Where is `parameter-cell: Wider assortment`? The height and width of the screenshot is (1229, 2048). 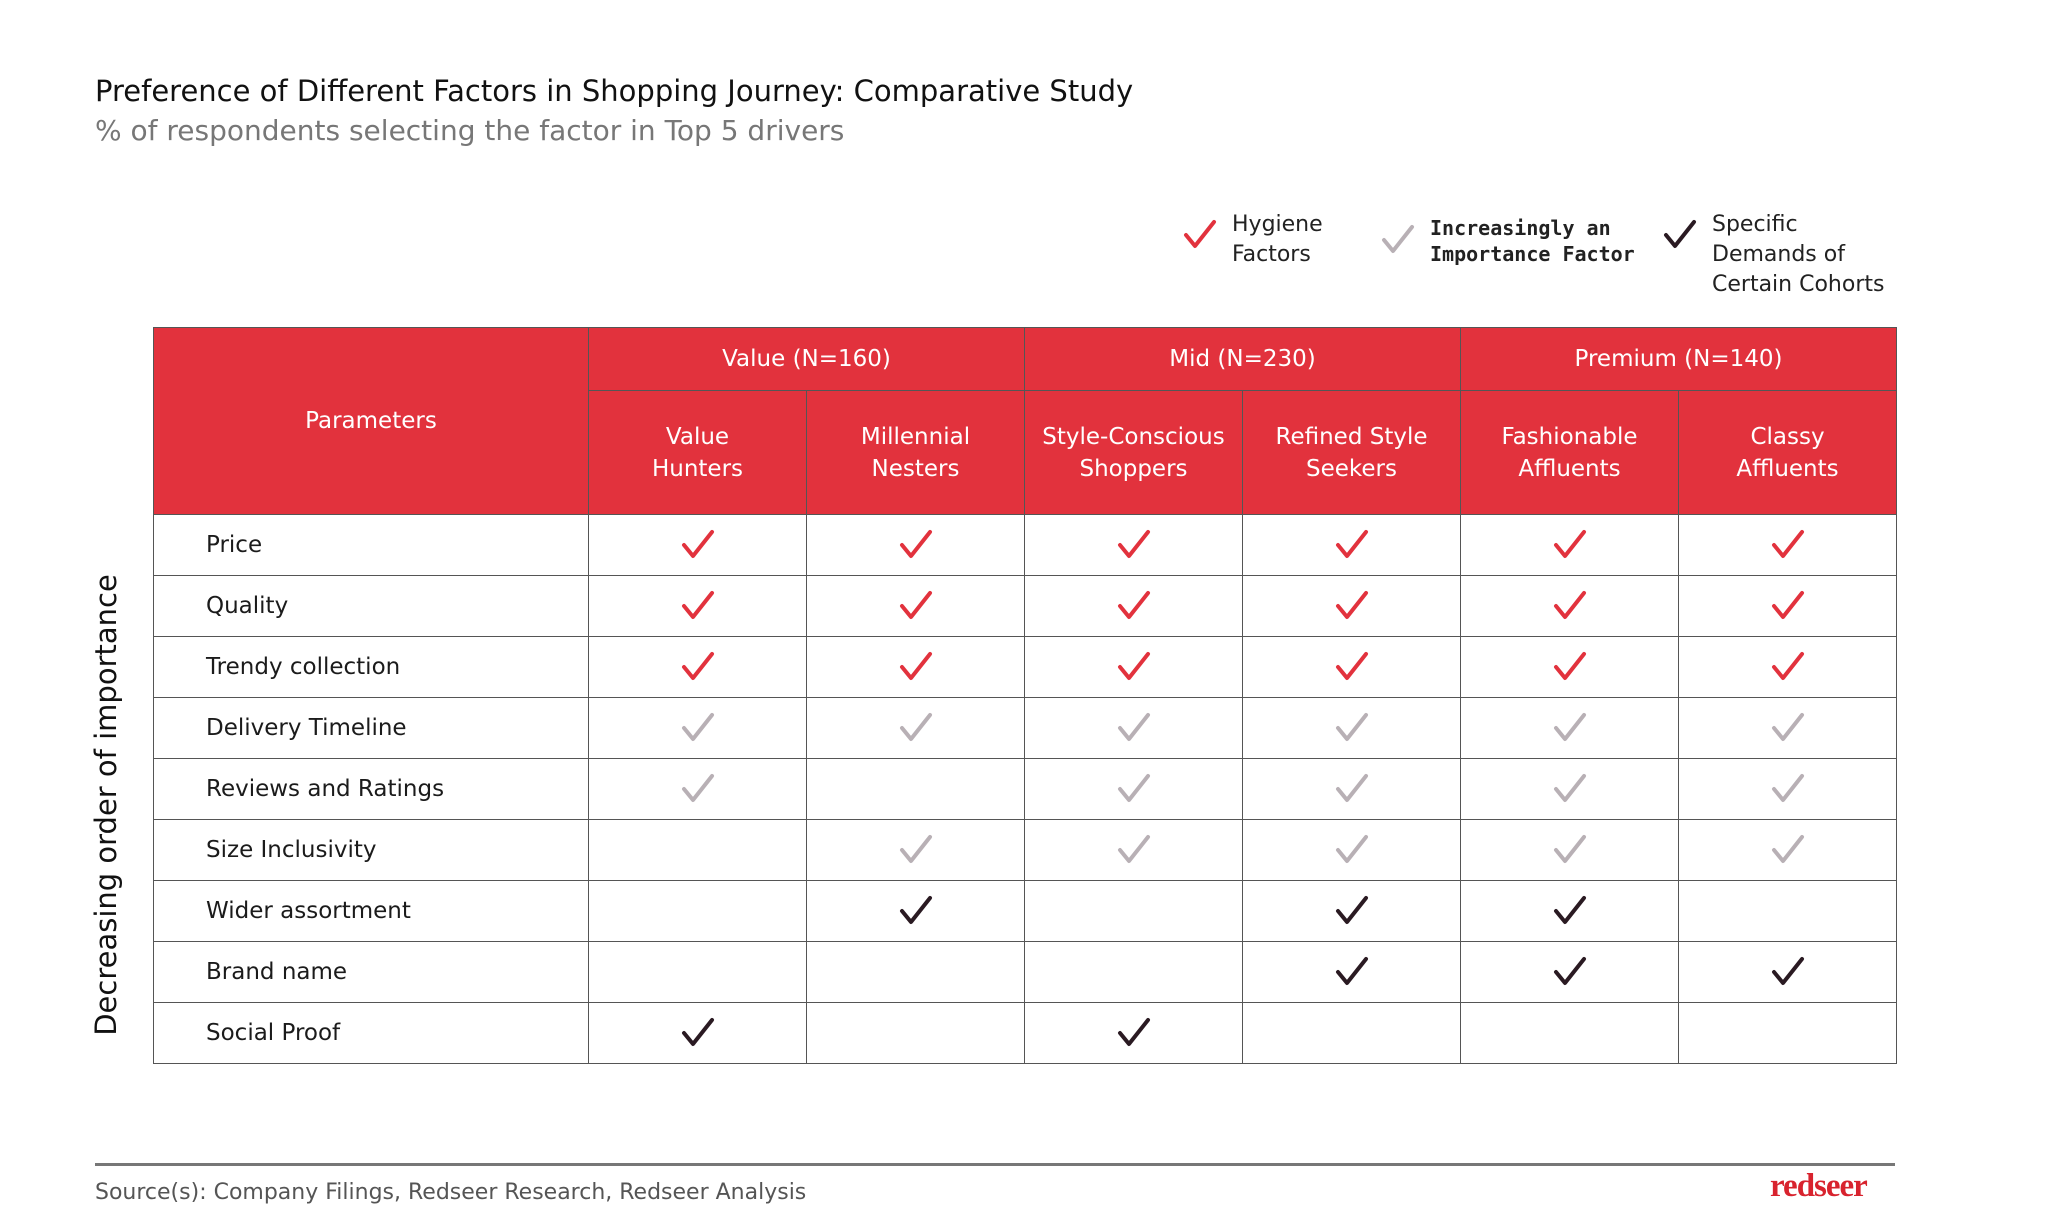 parameter-cell: Wider assortment is located at coordinates (371, 911).